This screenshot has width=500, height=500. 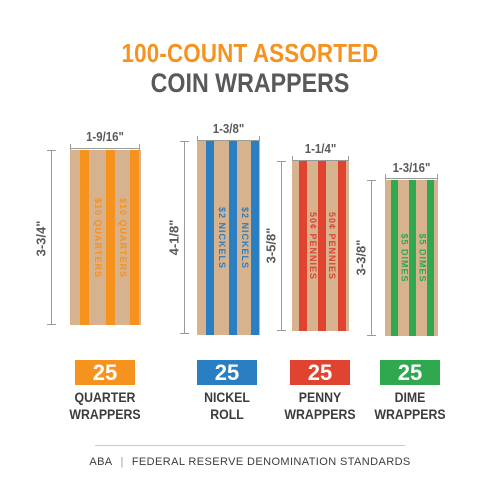 I want to click on quarter-width-dimension: 1-9/16", so click(x=105, y=136).